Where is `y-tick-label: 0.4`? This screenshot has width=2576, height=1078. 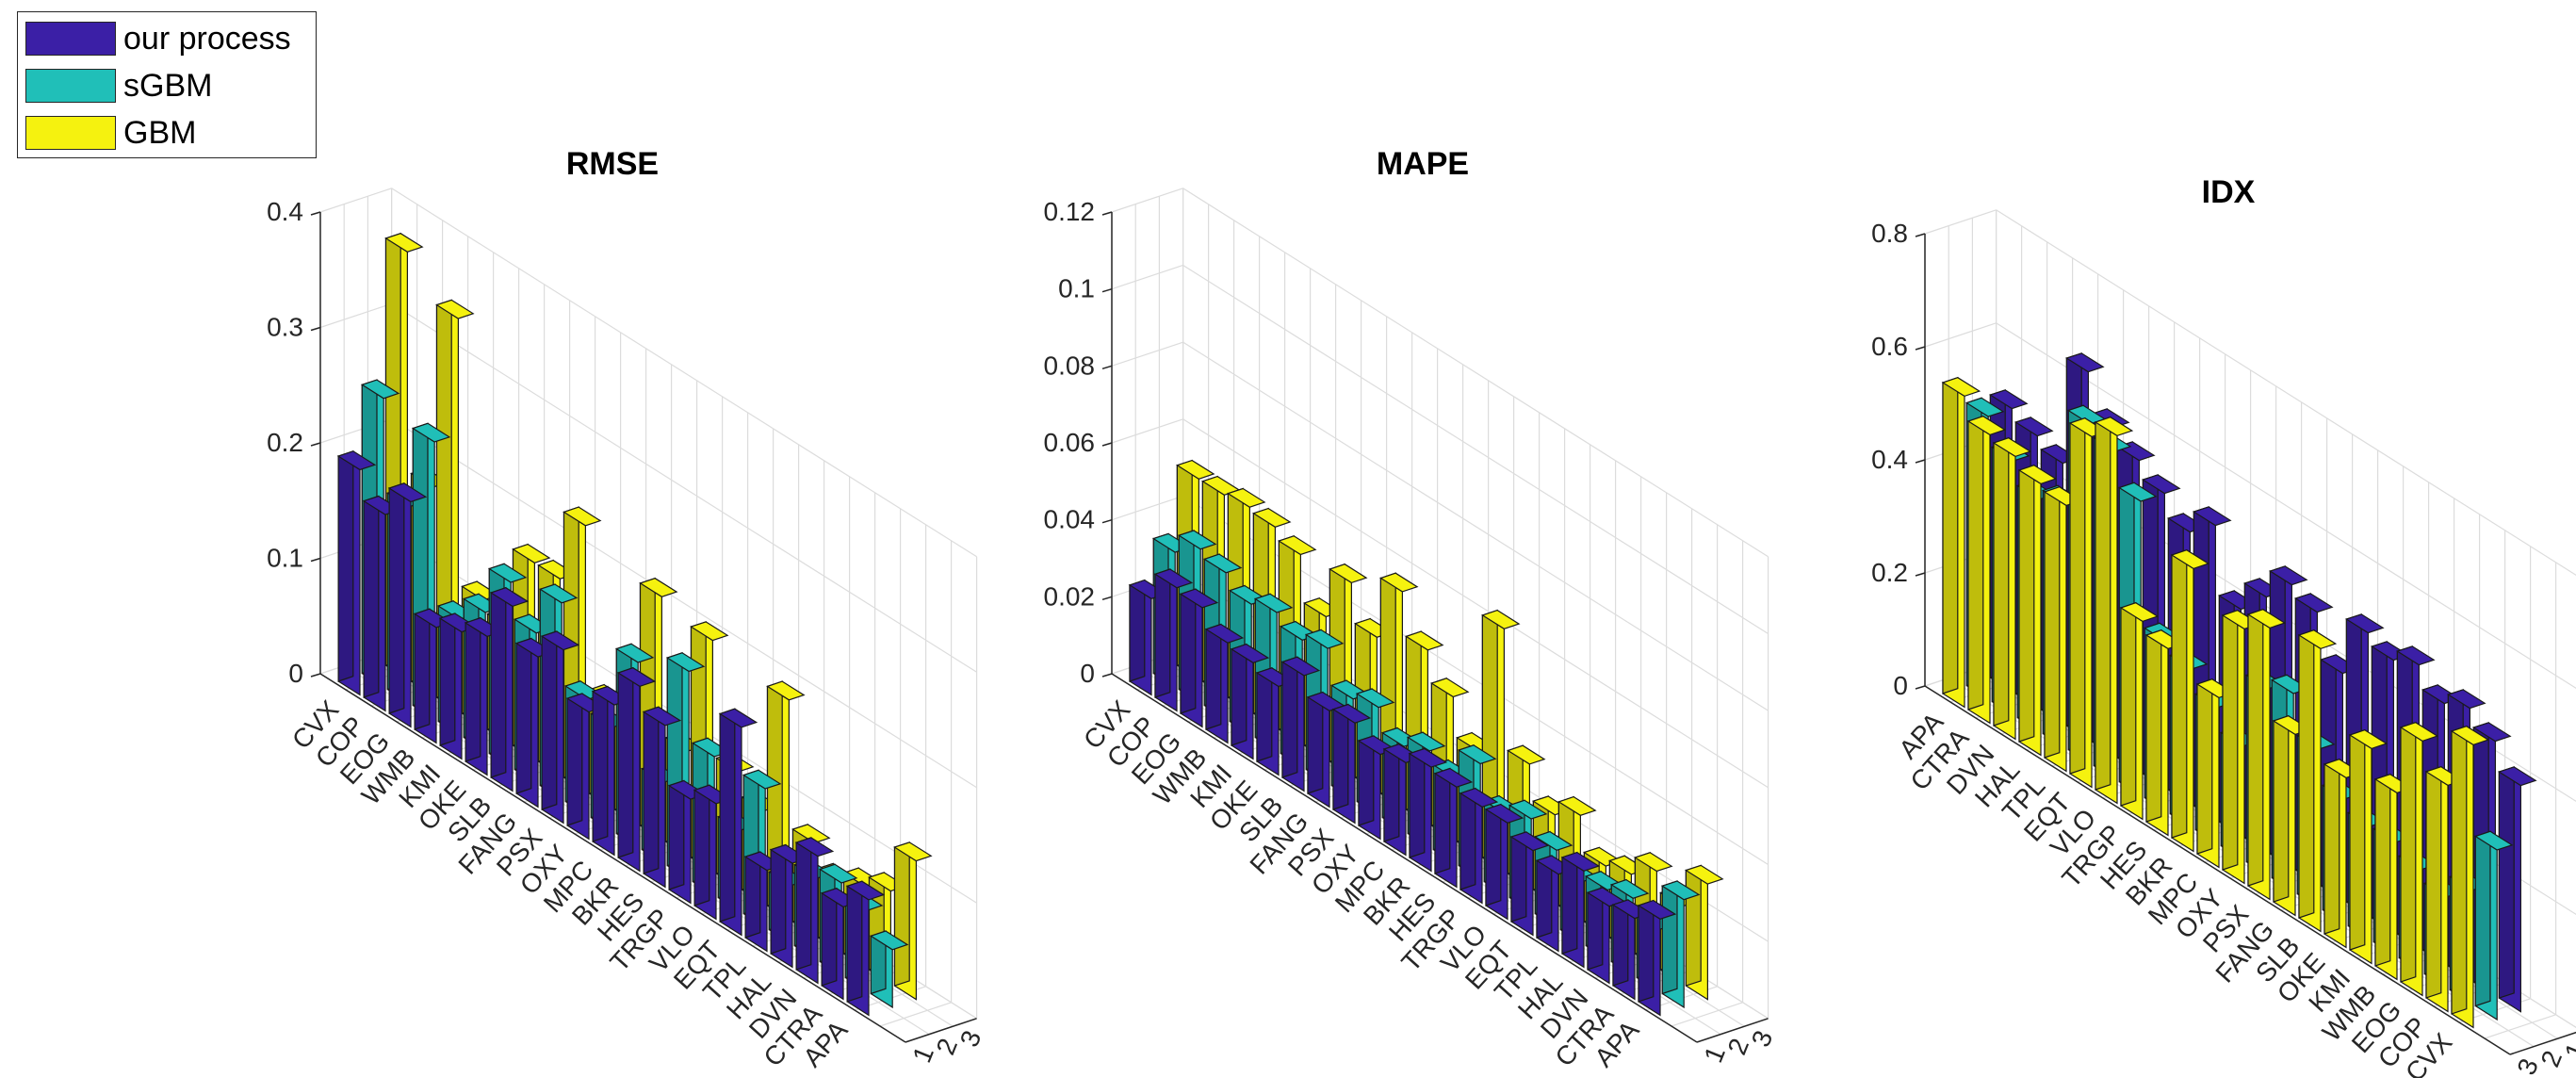
y-tick-label: 0.4 is located at coordinates (285, 211).